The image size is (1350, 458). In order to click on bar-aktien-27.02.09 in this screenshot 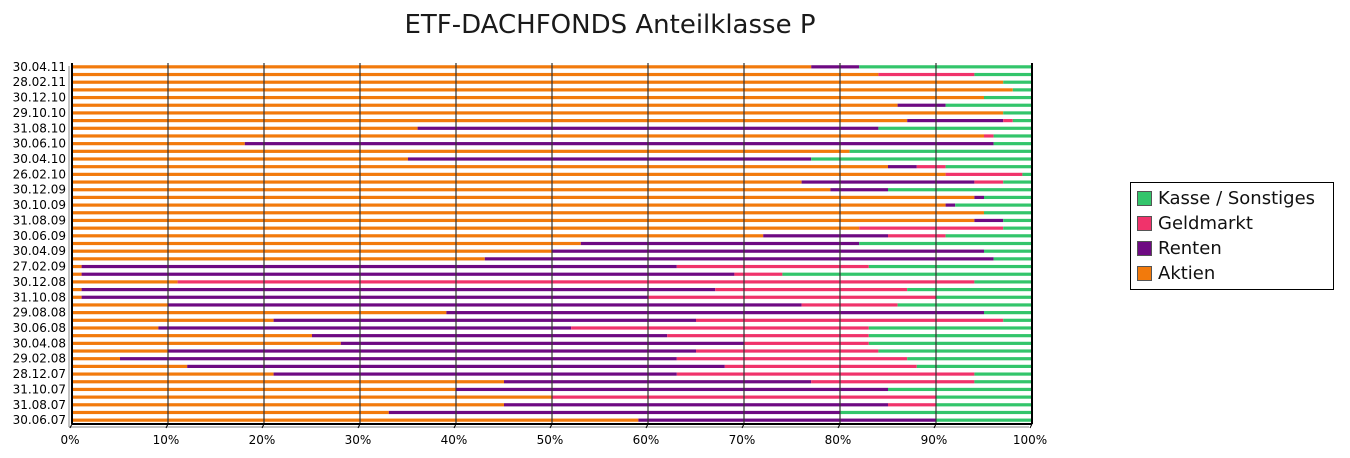, I will do `click(77, 266)`.